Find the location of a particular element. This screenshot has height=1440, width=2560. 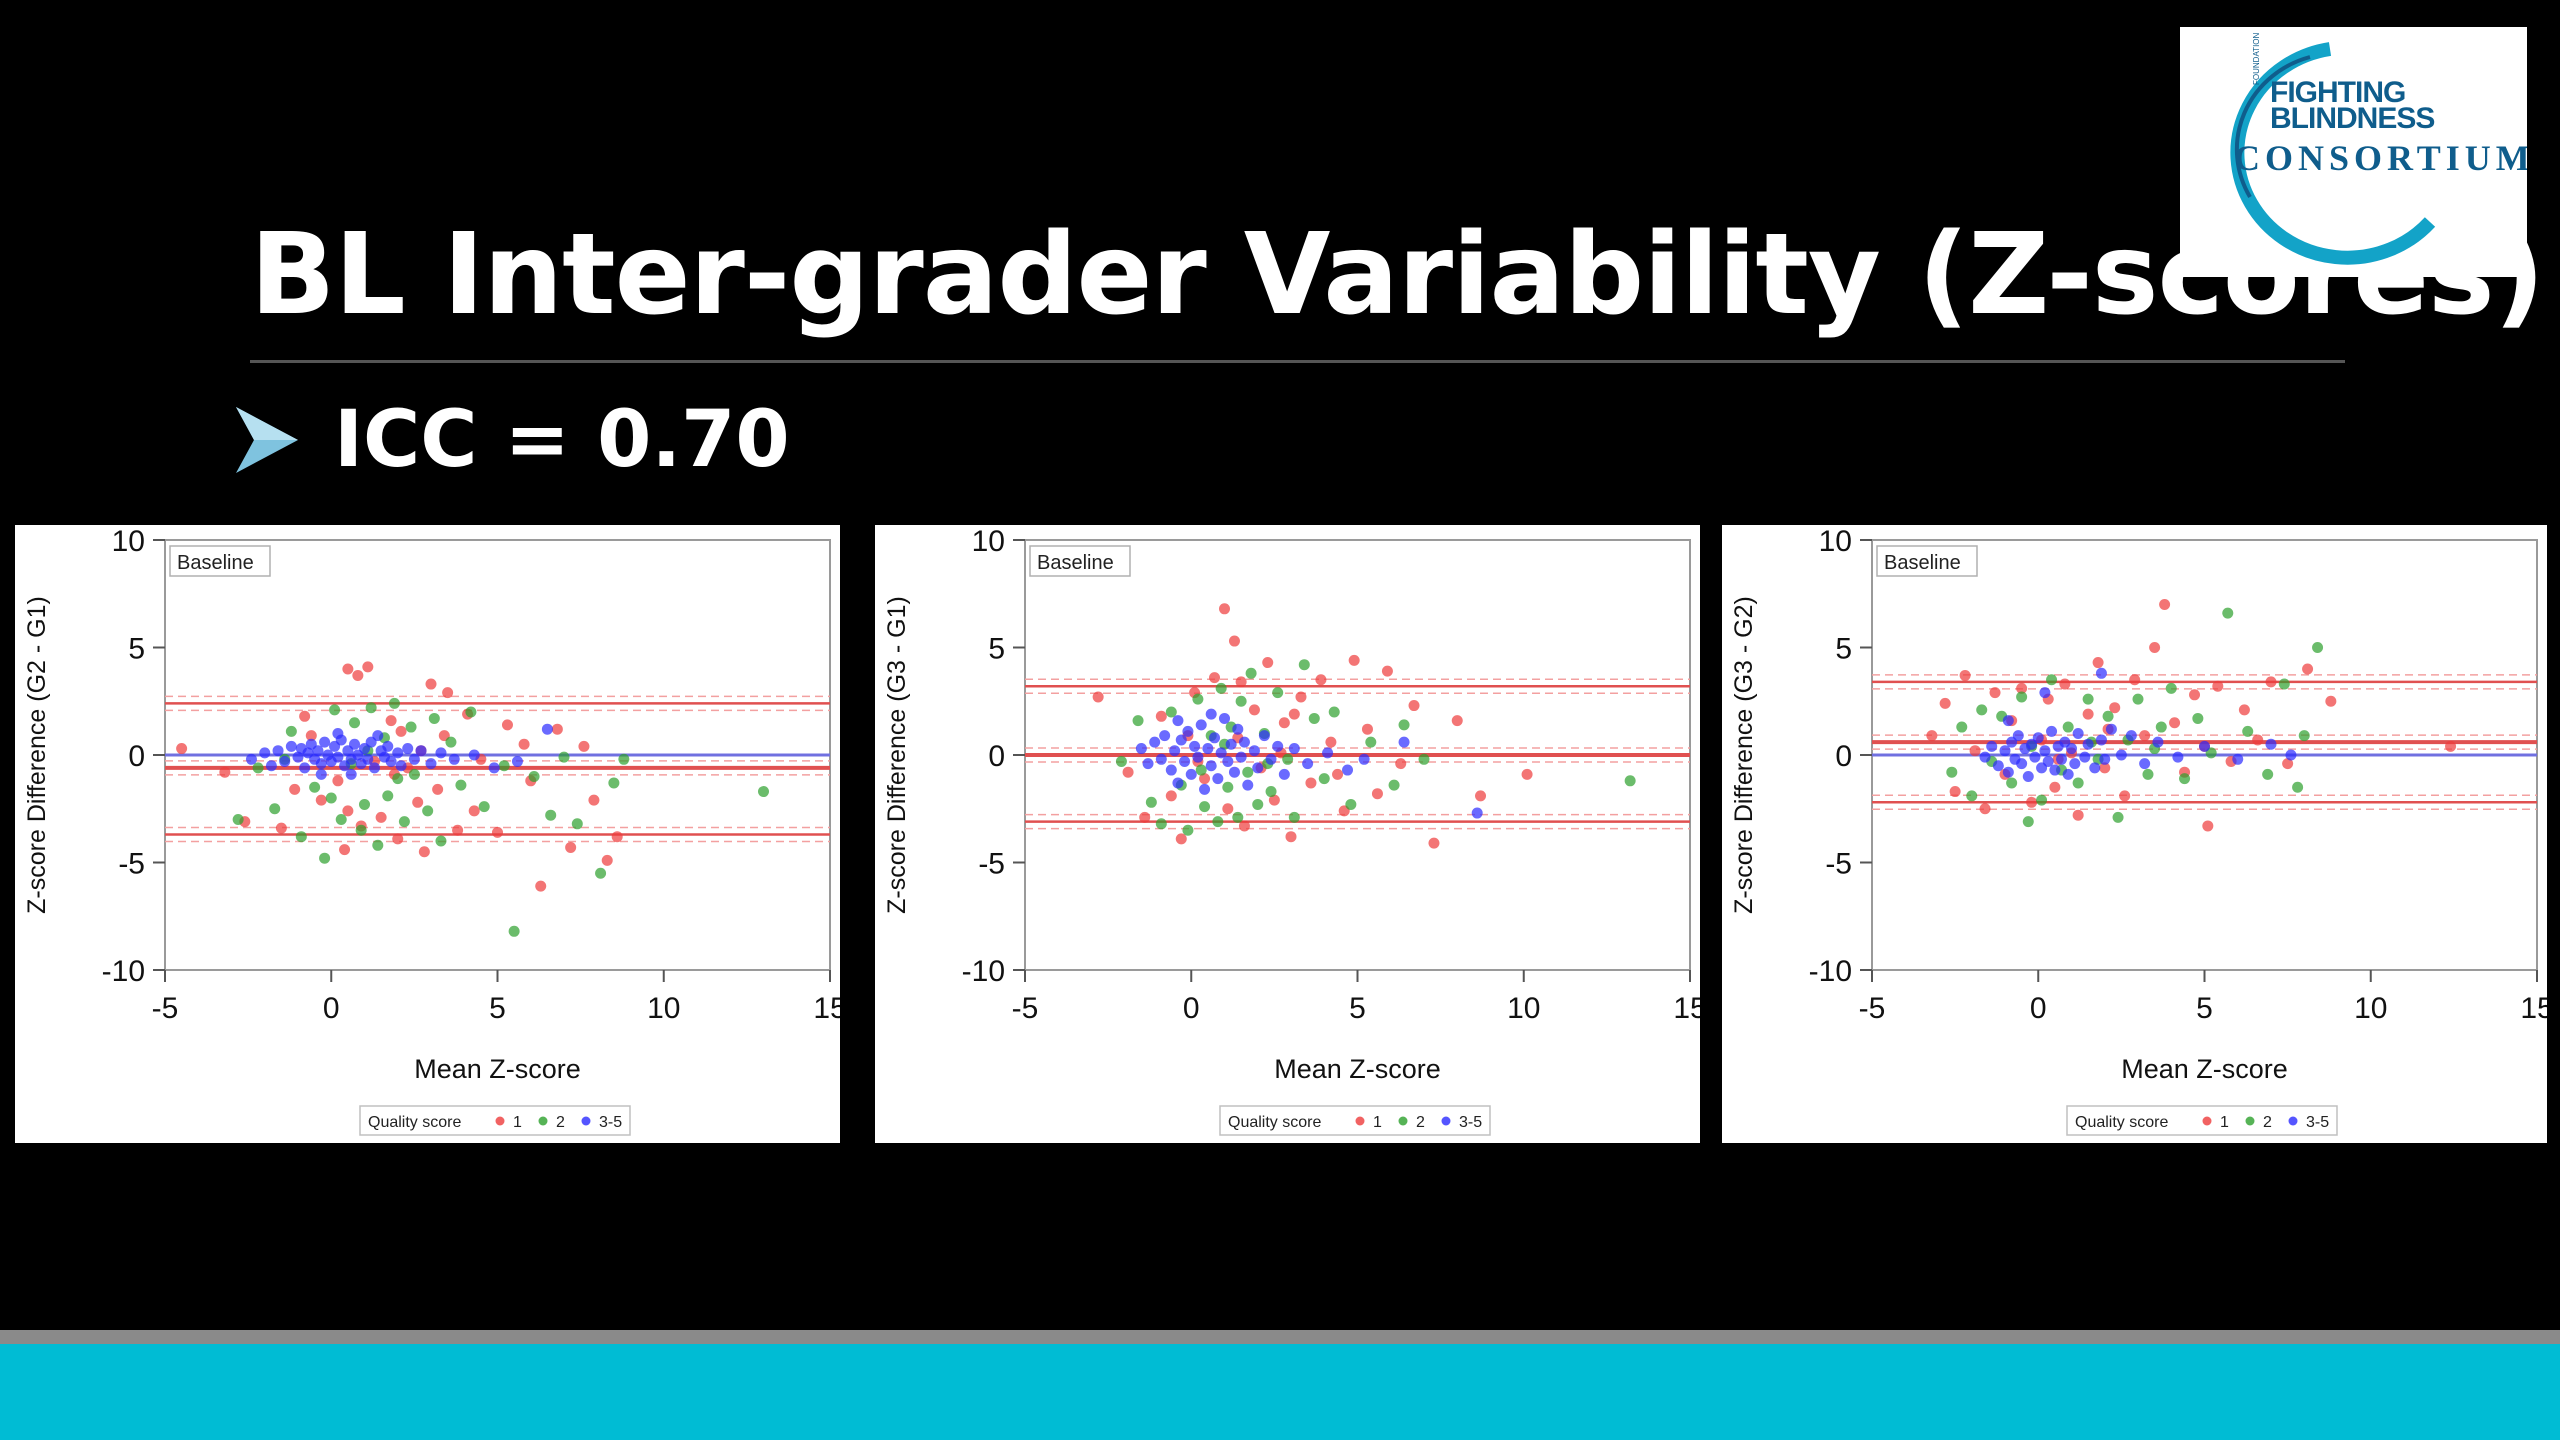

x-axis-label: Mean Z-score is located at coordinates (2204, 1069).